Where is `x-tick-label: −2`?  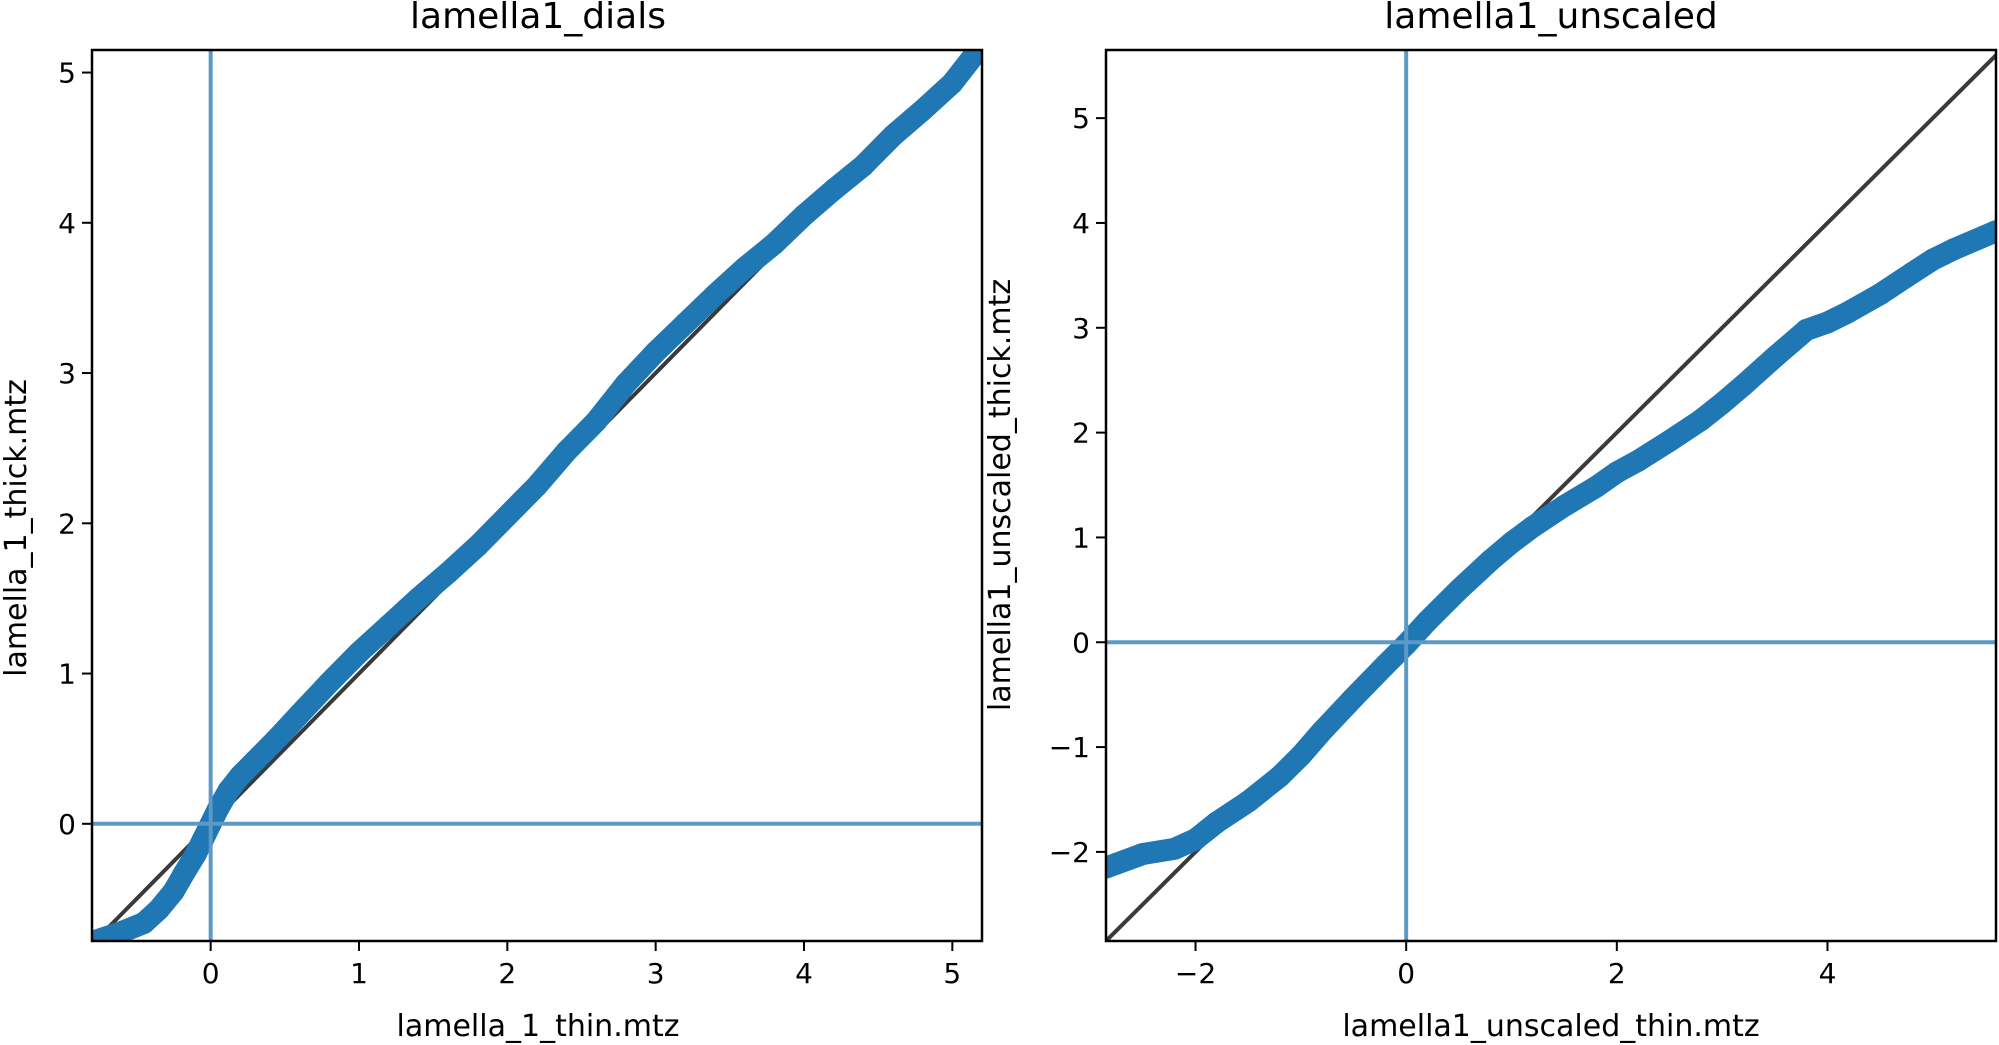 x-tick-label: −2 is located at coordinates (1195, 973).